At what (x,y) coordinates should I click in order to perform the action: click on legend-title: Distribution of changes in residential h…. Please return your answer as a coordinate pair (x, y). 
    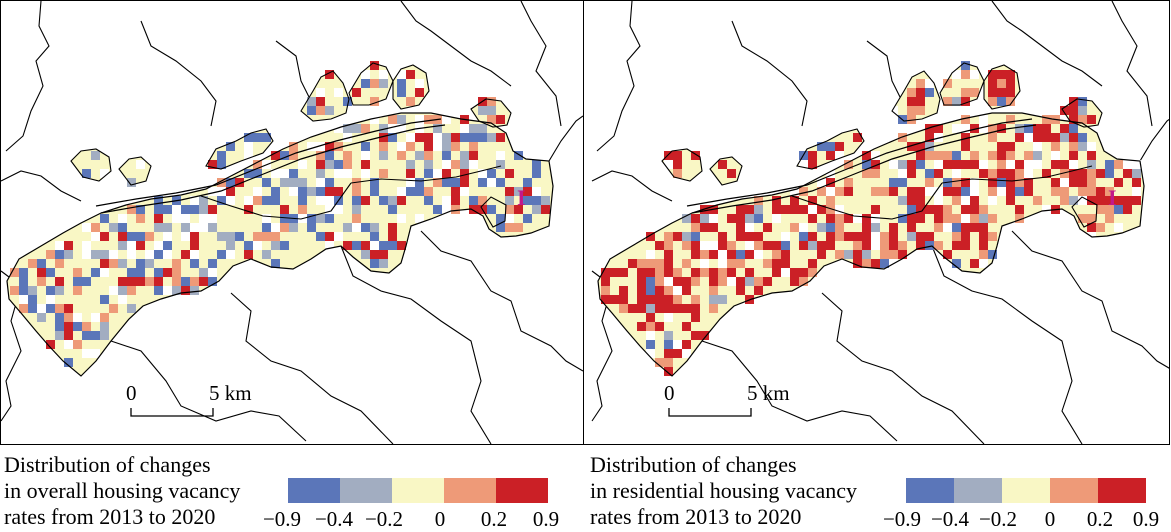
    Looking at the image, I should click on (723, 491).